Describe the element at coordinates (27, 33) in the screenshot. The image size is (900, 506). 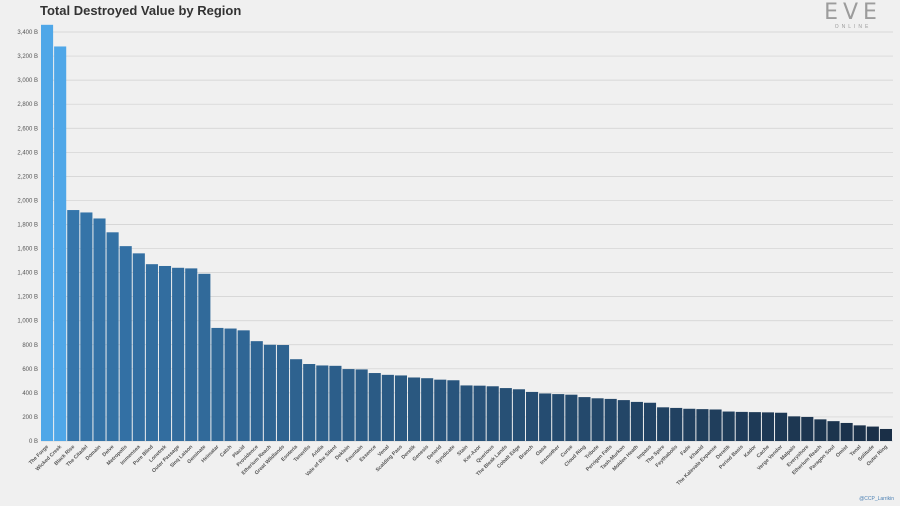
I see `y-tick-label: 3,400 B` at that location.